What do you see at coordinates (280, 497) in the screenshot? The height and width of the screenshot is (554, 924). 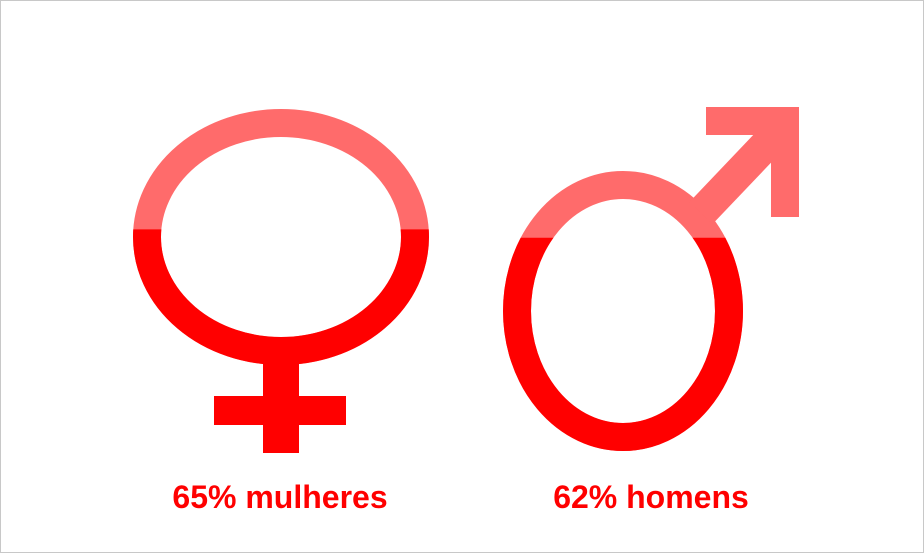 I see `female-percentage-label: 65% mulheres` at bounding box center [280, 497].